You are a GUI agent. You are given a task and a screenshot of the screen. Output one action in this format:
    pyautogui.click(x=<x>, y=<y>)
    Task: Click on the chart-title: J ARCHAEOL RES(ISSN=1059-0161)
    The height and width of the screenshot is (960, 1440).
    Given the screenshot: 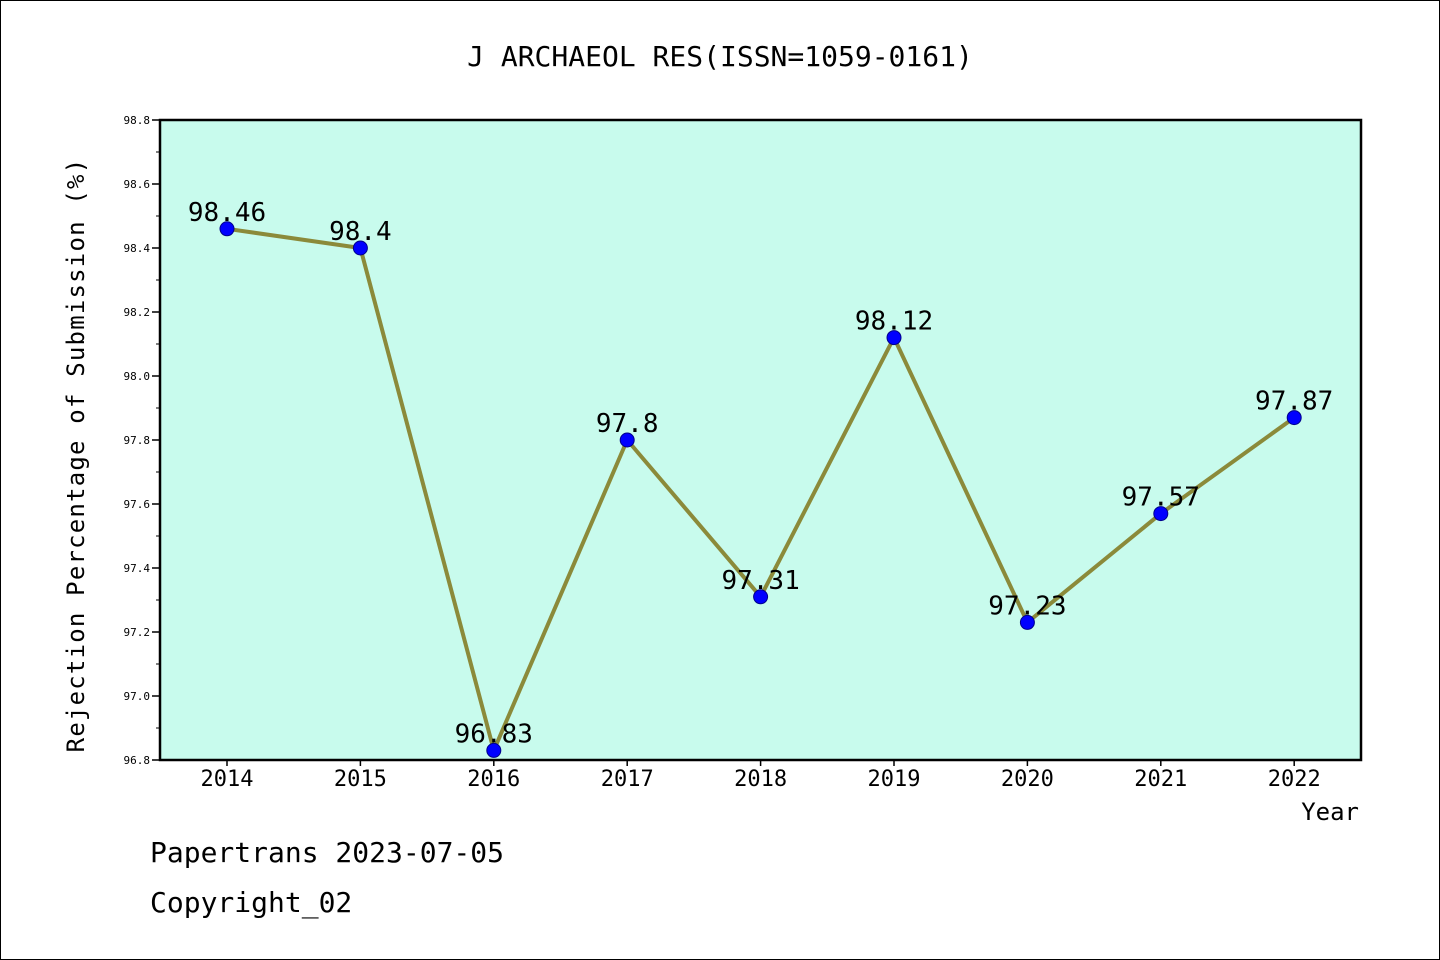 What is the action you would take?
    pyautogui.click(x=720, y=56)
    